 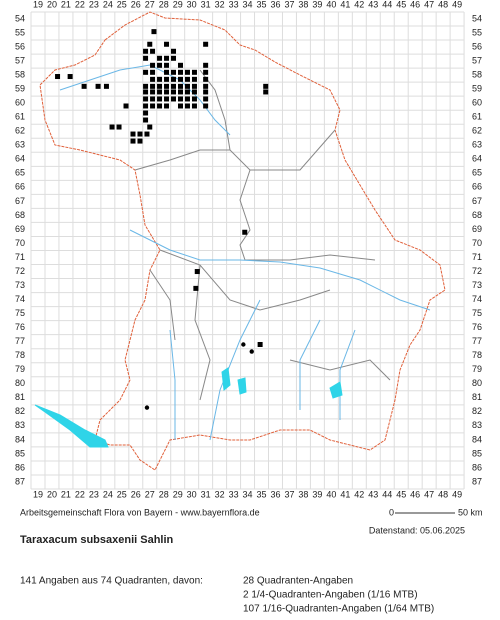 I want to click on y-label: 83, so click(x=477, y=425).